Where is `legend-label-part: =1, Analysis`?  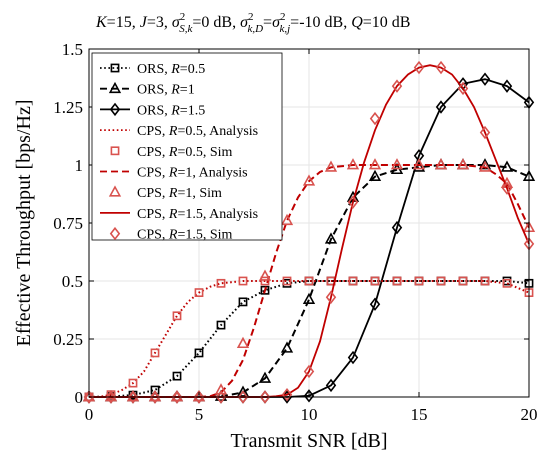 legend-label-part: =1, Analysis is located at coordinates (212, 173).